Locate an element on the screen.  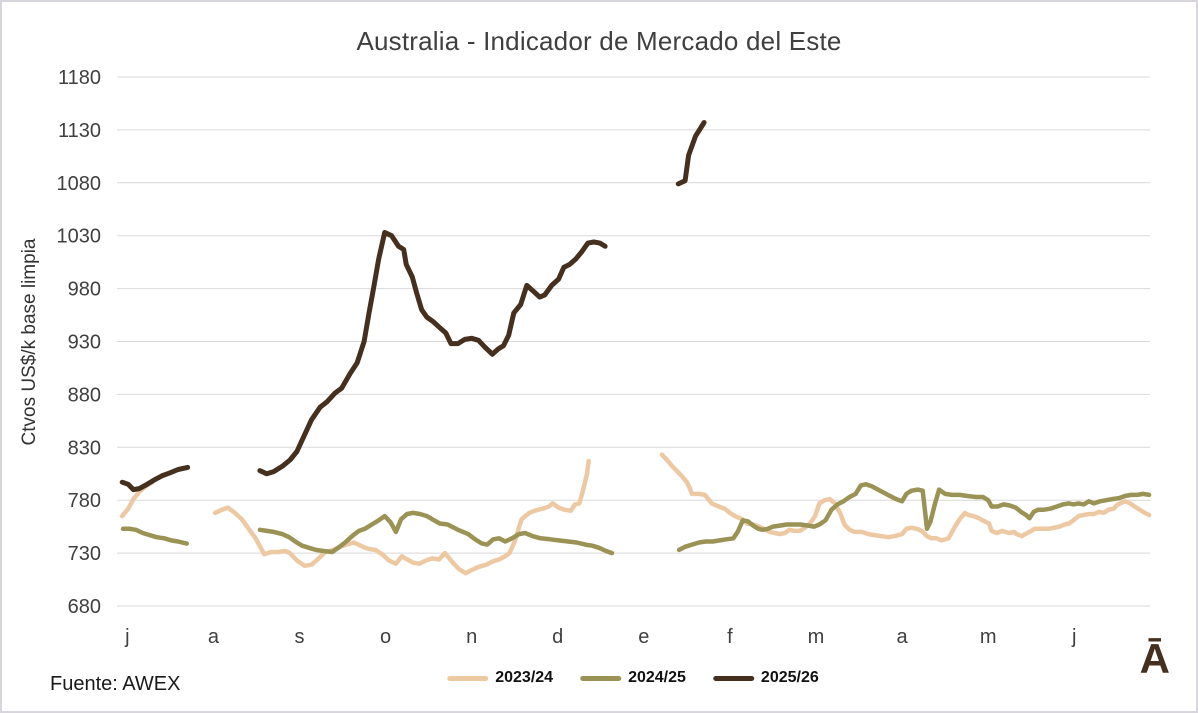
svg-text: 930 is located at coordinates (84, 343).